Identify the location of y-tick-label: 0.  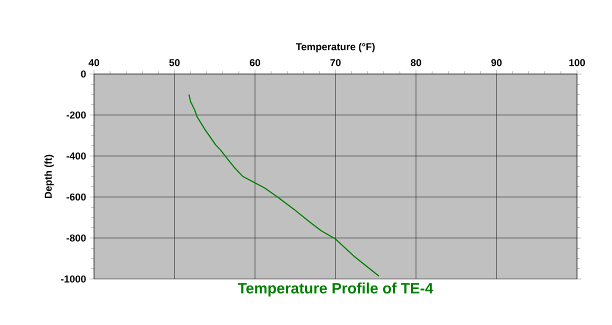
(83, 74).